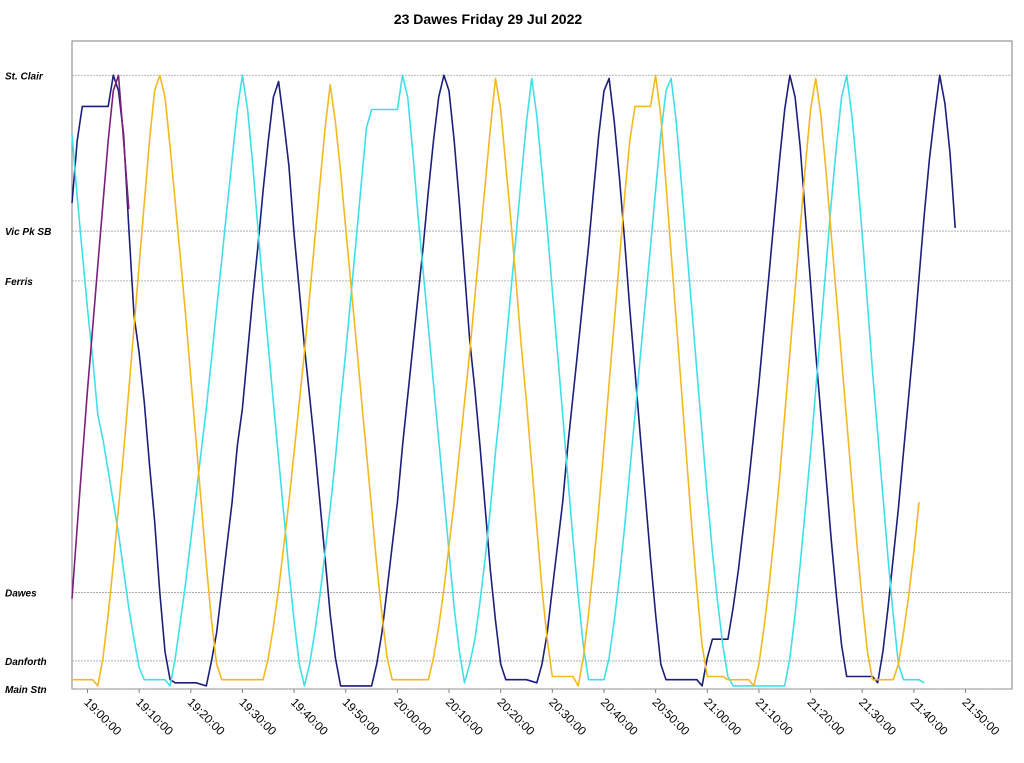 This screenshot has width=1024, height=763. I want to click on x-tick-label: 21:50:00, so click(980, 716).